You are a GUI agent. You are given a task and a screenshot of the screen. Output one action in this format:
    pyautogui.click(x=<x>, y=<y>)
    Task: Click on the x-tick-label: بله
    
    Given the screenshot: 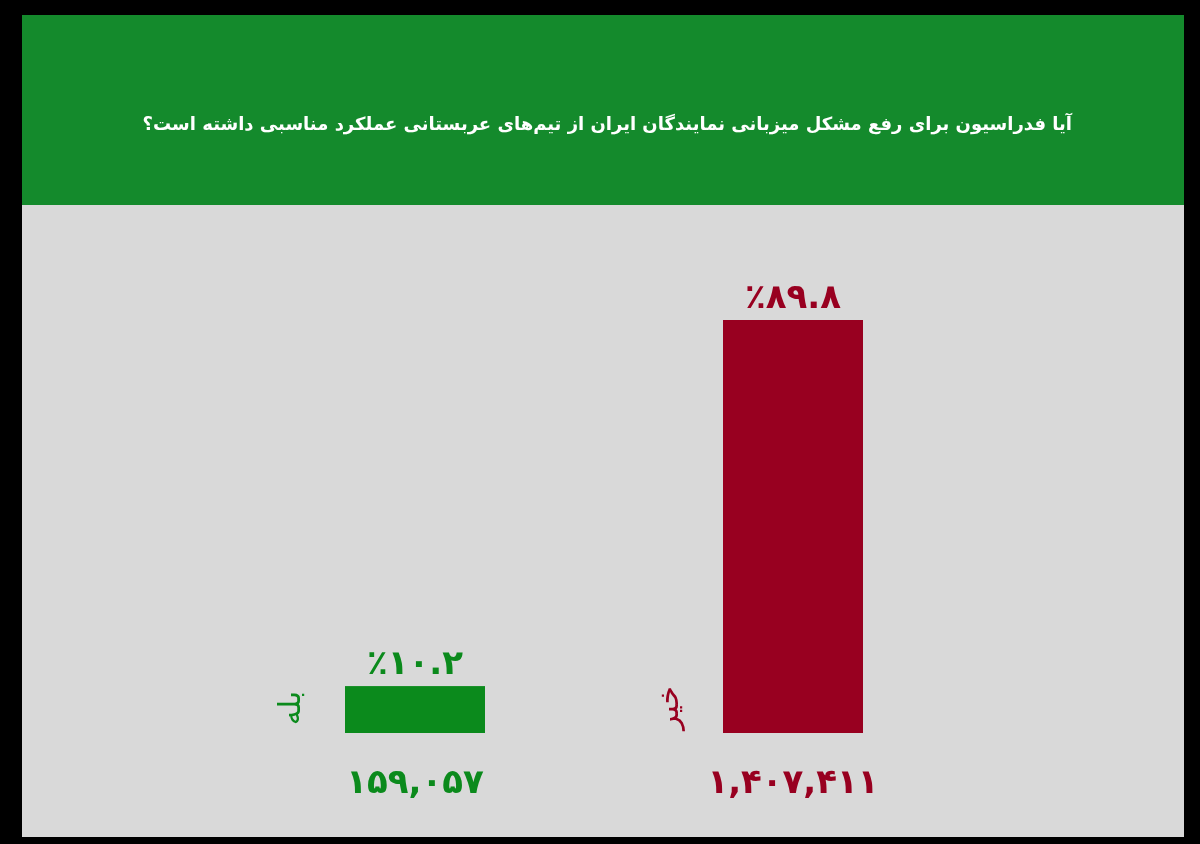 What is the action you would take?
    pyautogui.click(x=289, y=708)
    